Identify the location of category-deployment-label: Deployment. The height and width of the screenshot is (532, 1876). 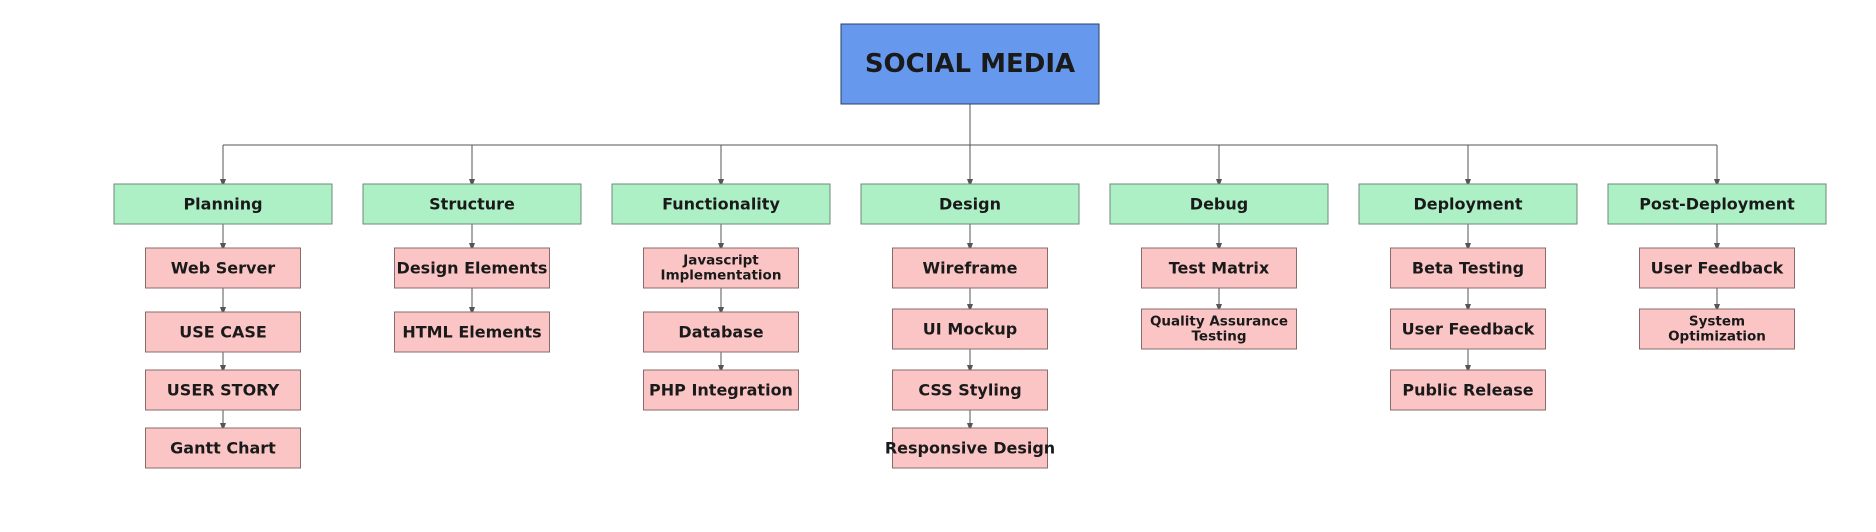
(1467, 204).